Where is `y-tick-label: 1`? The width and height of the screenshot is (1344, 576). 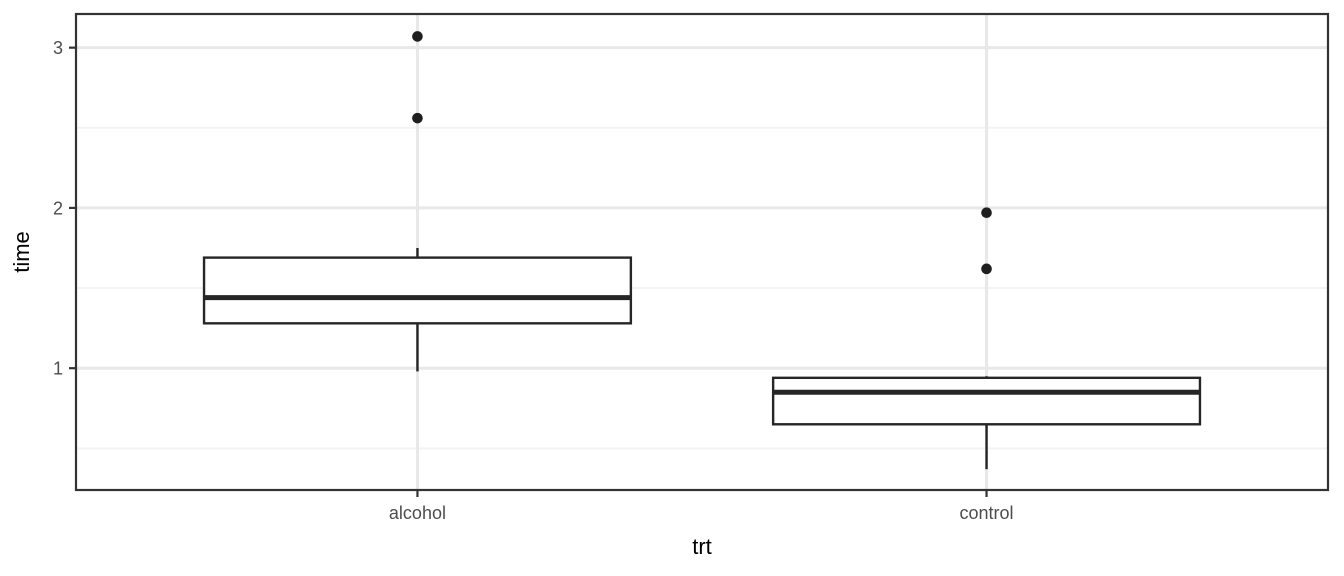 y-tick-label: 1 is located at coordinates (58, 369).